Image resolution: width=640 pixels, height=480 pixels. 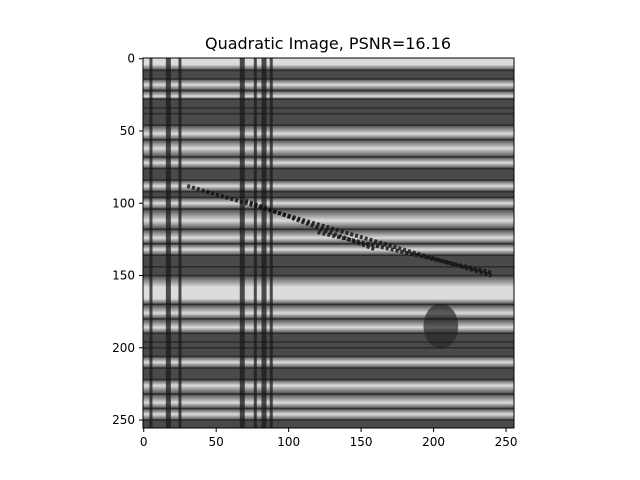 I want to click on x-tick-label: 200, so click(x=433, y=442).